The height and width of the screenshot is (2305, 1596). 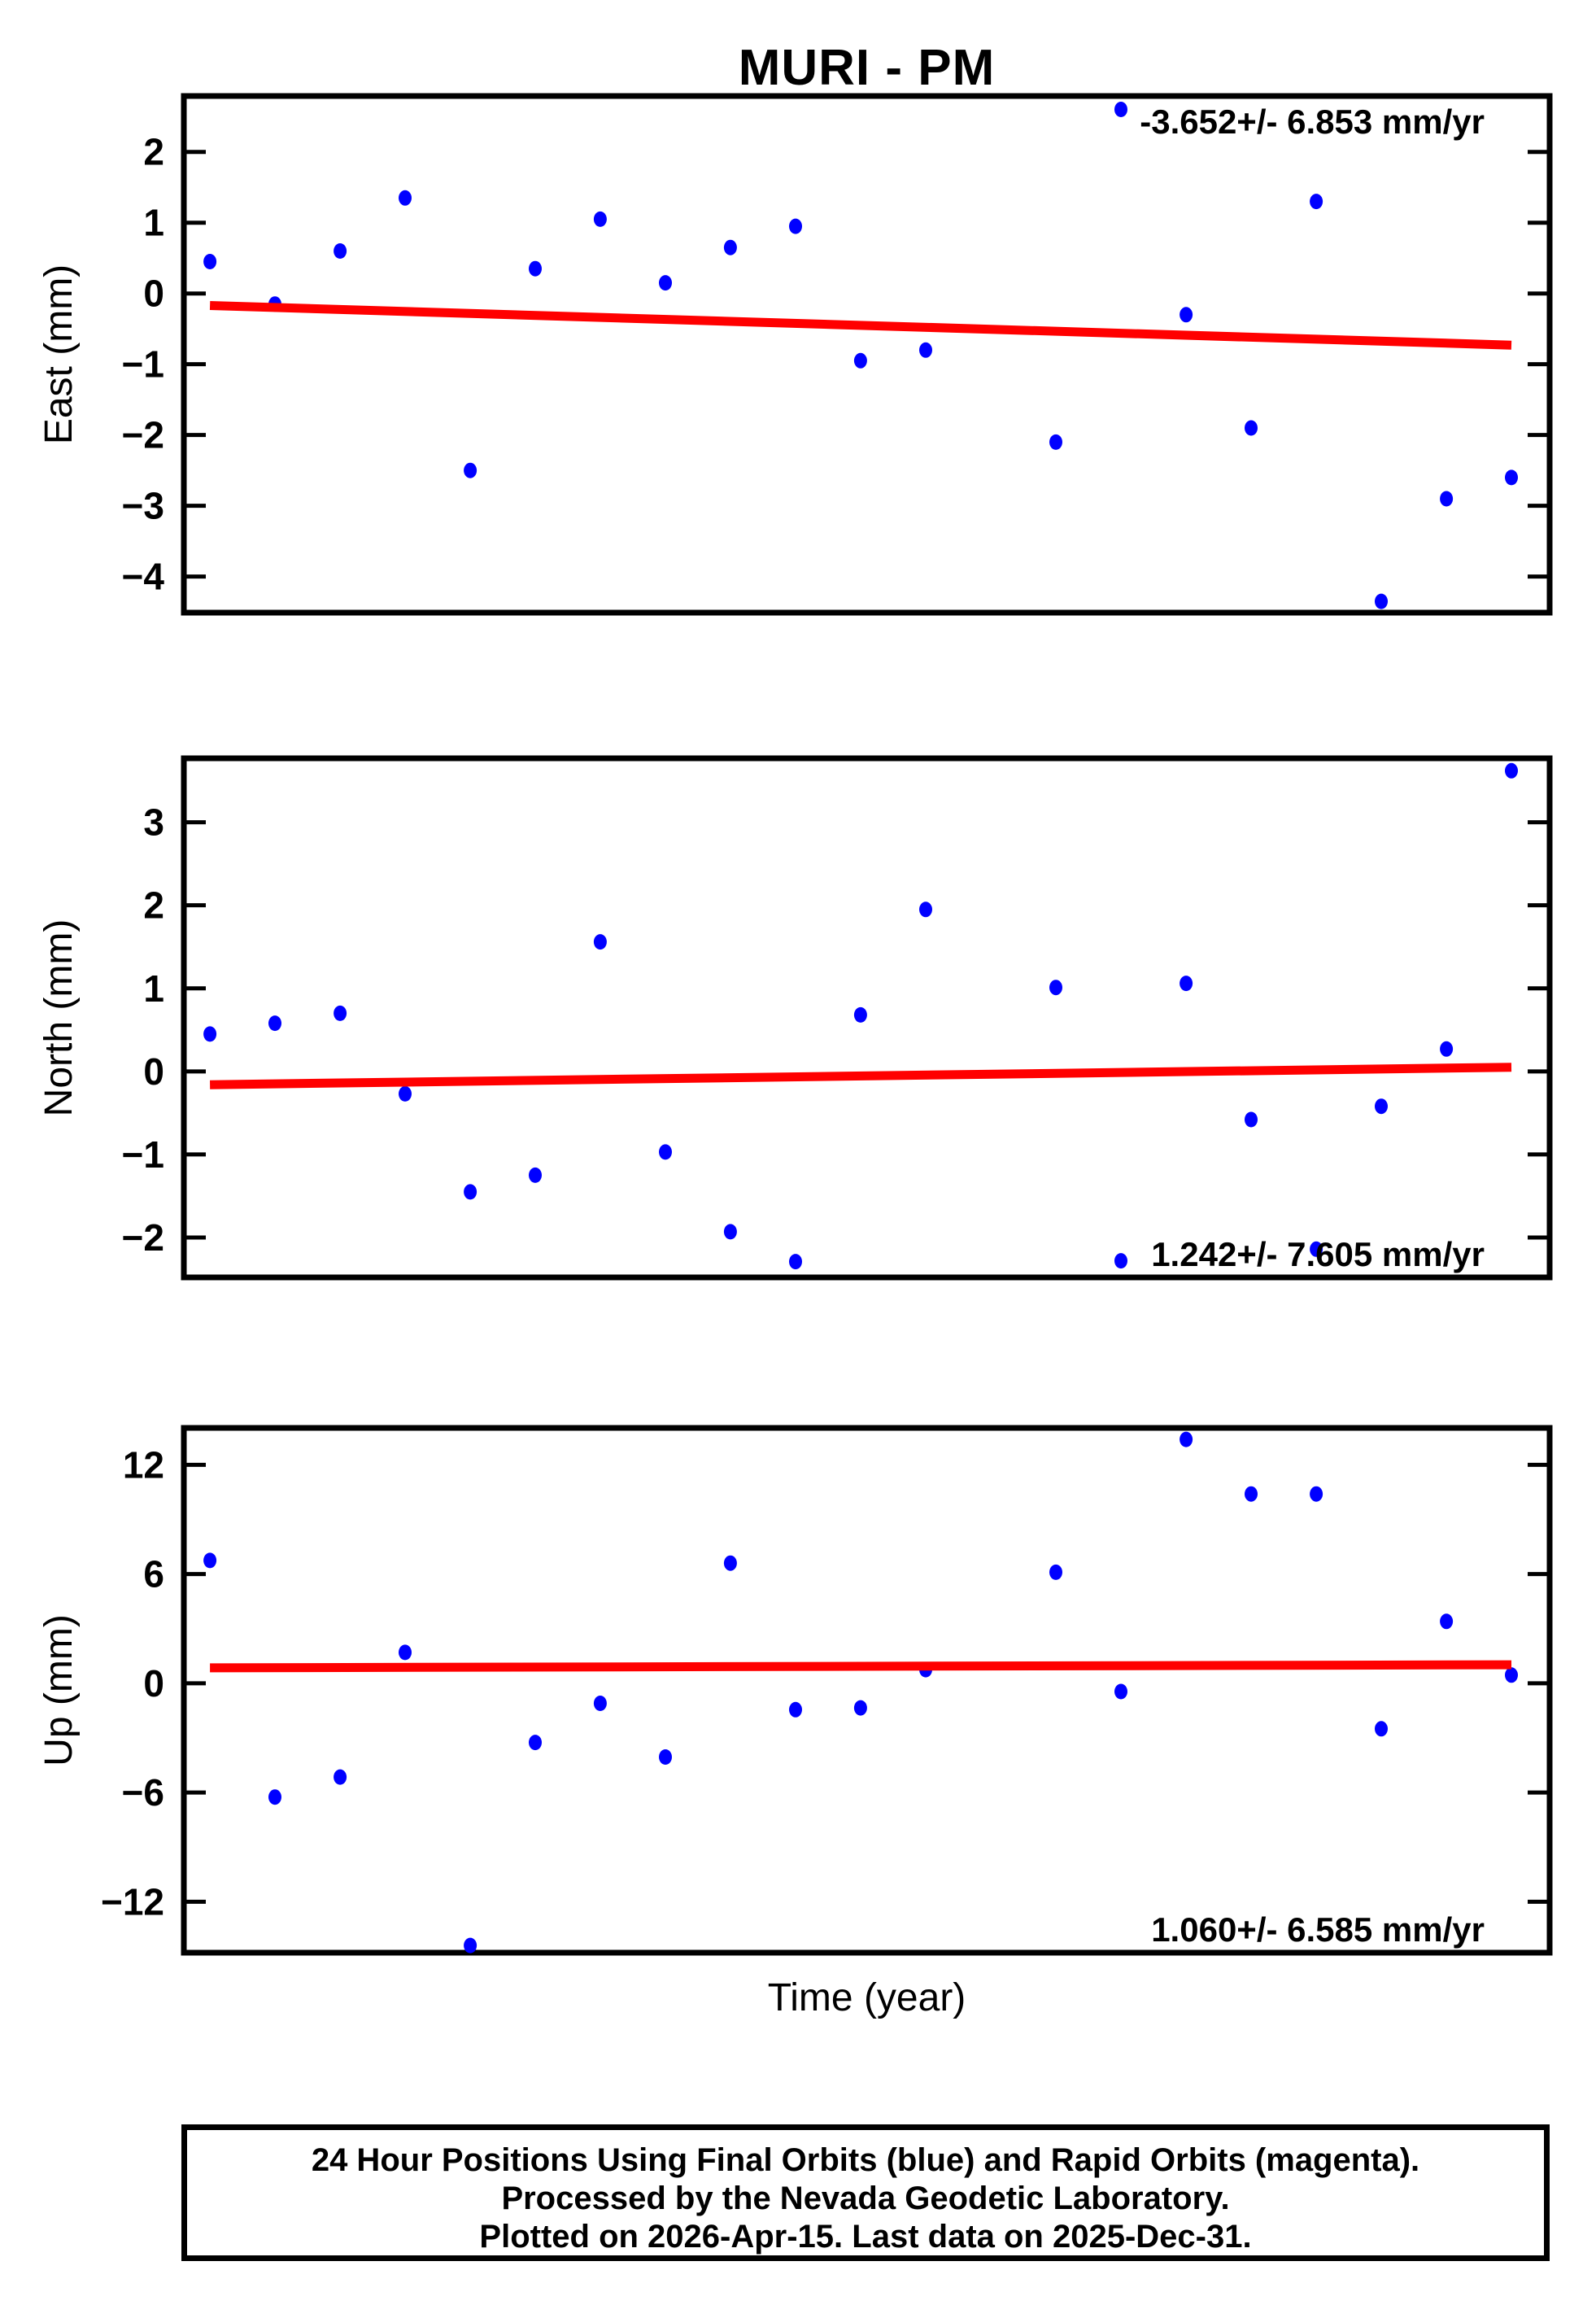 I want to click on y-tick-label: −4, so click(x=143, y=577).